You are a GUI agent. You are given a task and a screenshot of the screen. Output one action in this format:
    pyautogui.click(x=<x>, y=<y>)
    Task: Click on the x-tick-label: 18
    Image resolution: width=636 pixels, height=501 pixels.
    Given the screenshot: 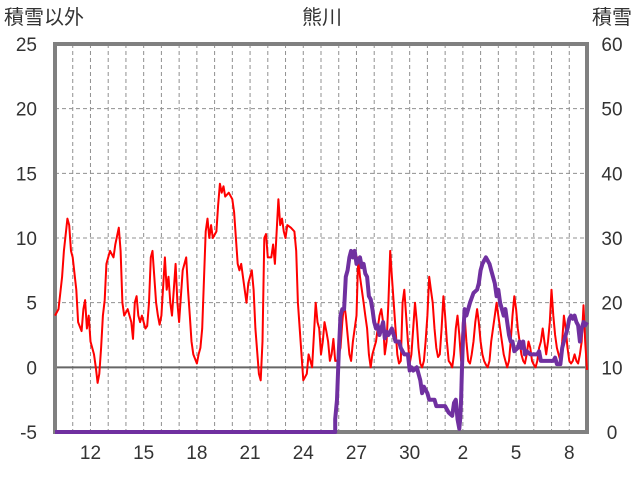 What is the action you would take?
    pyautogui.click(x=196, y=453)
    